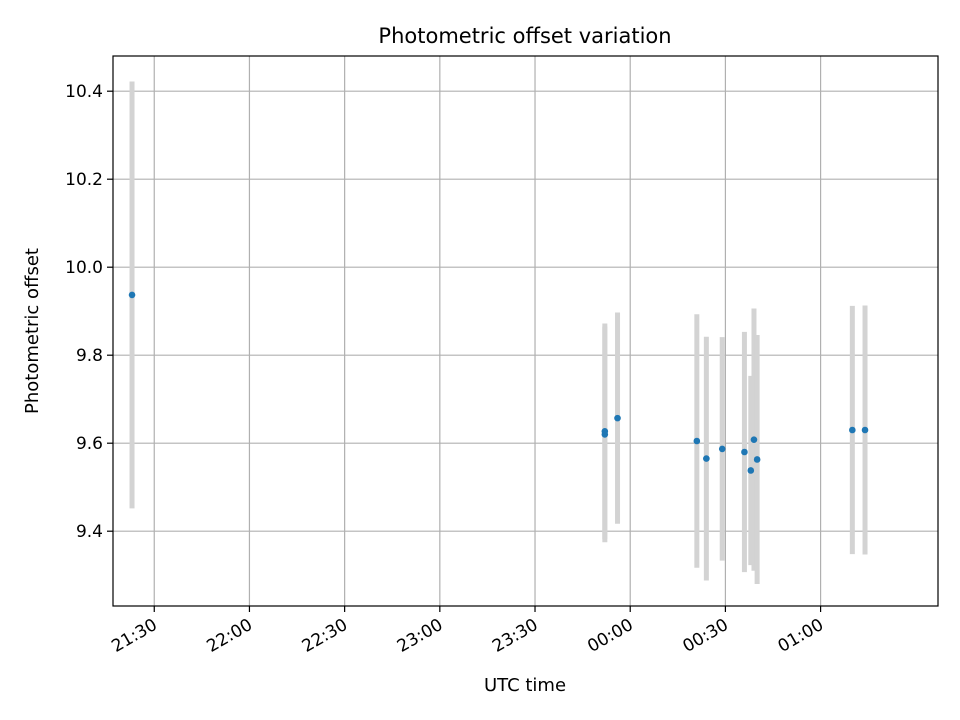 This screenshot has height=720, width=960. Describe the element at coordinates (134, 636) in the screenshot. I see `x-tick-label: 21:30` at that location.